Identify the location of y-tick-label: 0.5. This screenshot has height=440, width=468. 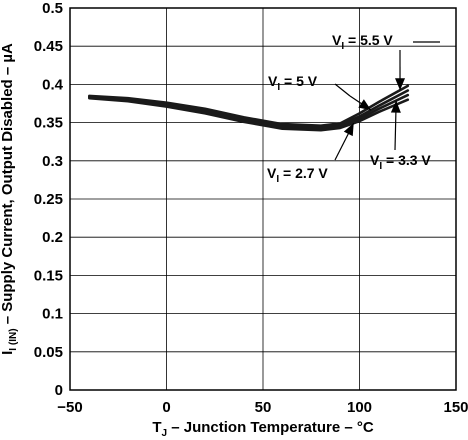
(52, 8).